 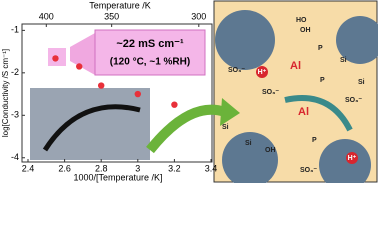 What do you see at coordinates (186, 129) in the screenshot?
I see `green-arrow` at bounding box center [186, 129].